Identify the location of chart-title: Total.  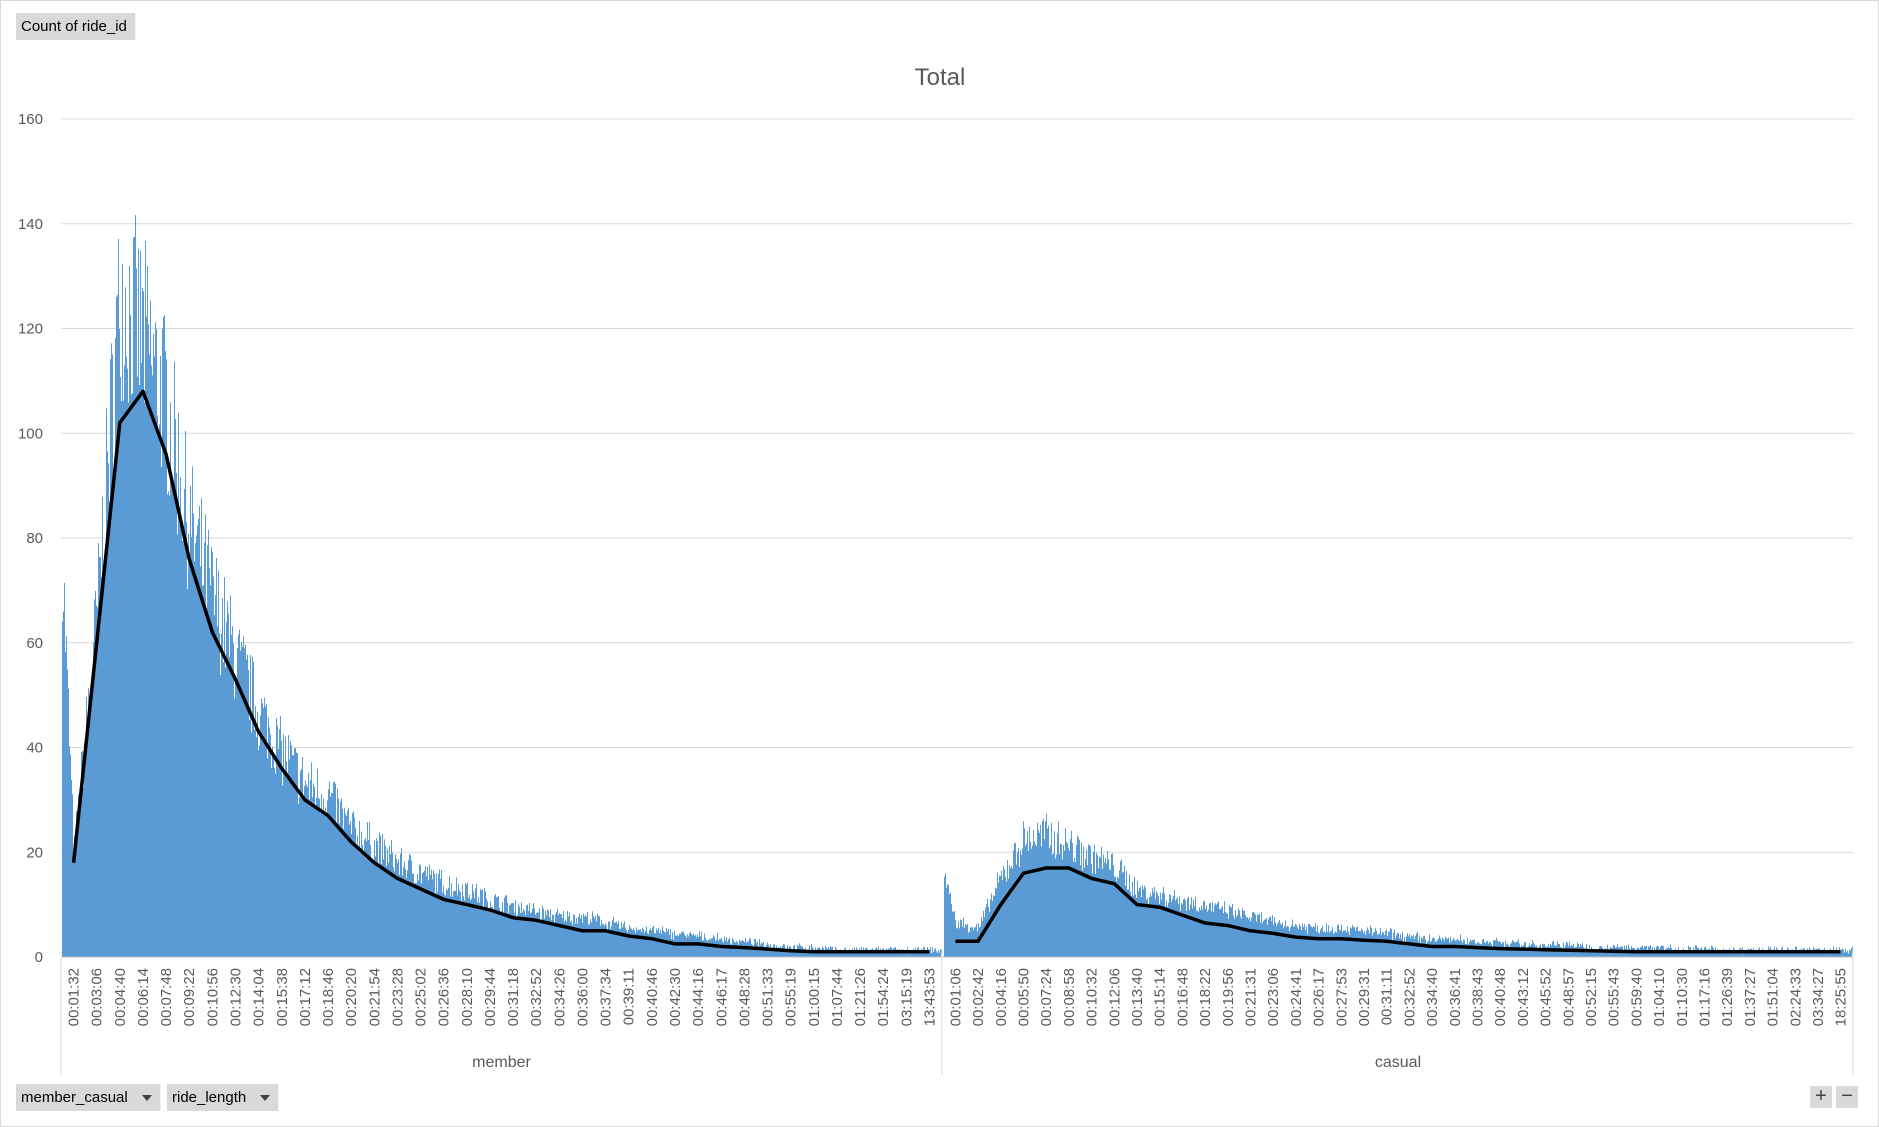
(940, 77).